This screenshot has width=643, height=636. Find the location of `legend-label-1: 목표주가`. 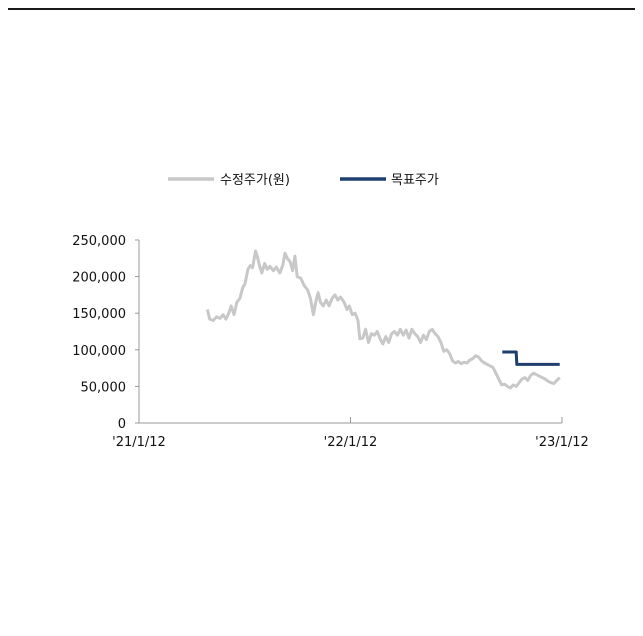

legend-label-1: 목표주가 is located at coordinates (415, 180).